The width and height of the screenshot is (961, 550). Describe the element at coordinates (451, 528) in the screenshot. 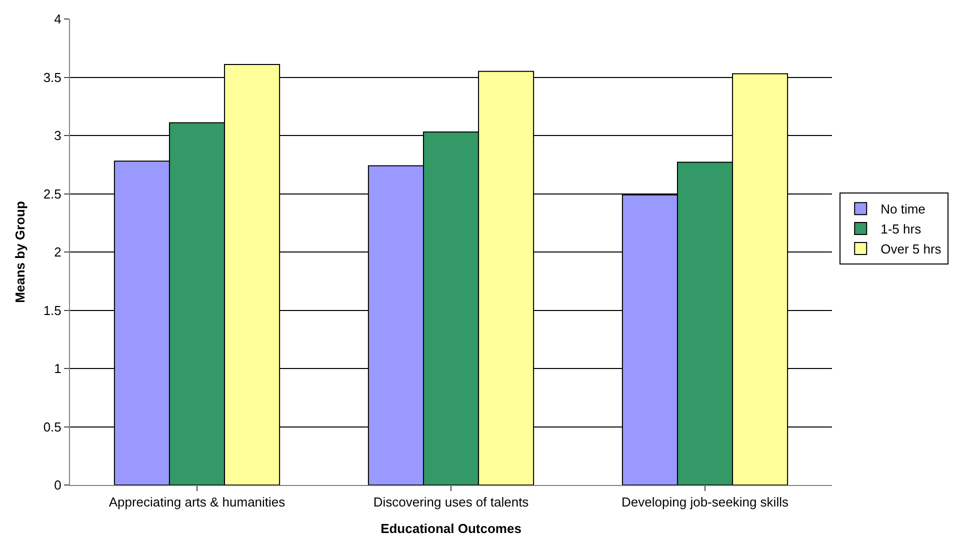

I see `x-axis-title: Educational Outcomes` at that location.